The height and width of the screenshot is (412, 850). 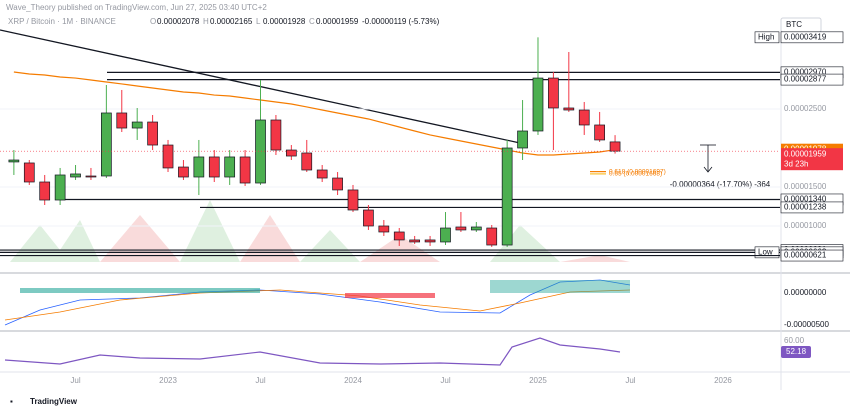 I want to click on macd-label: -0.00000500, so click(x=806, y=324).